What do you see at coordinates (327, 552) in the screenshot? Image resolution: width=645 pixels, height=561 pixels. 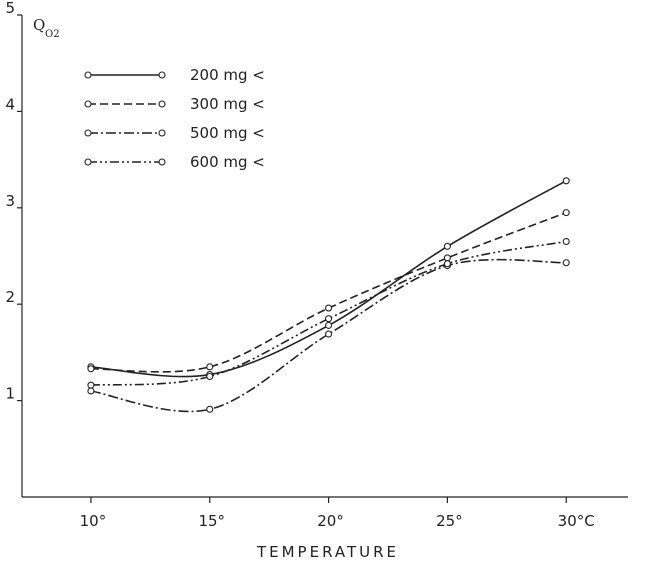 I see `x-axis-title: TEMPERATURE` at bounding box center [327, 552].